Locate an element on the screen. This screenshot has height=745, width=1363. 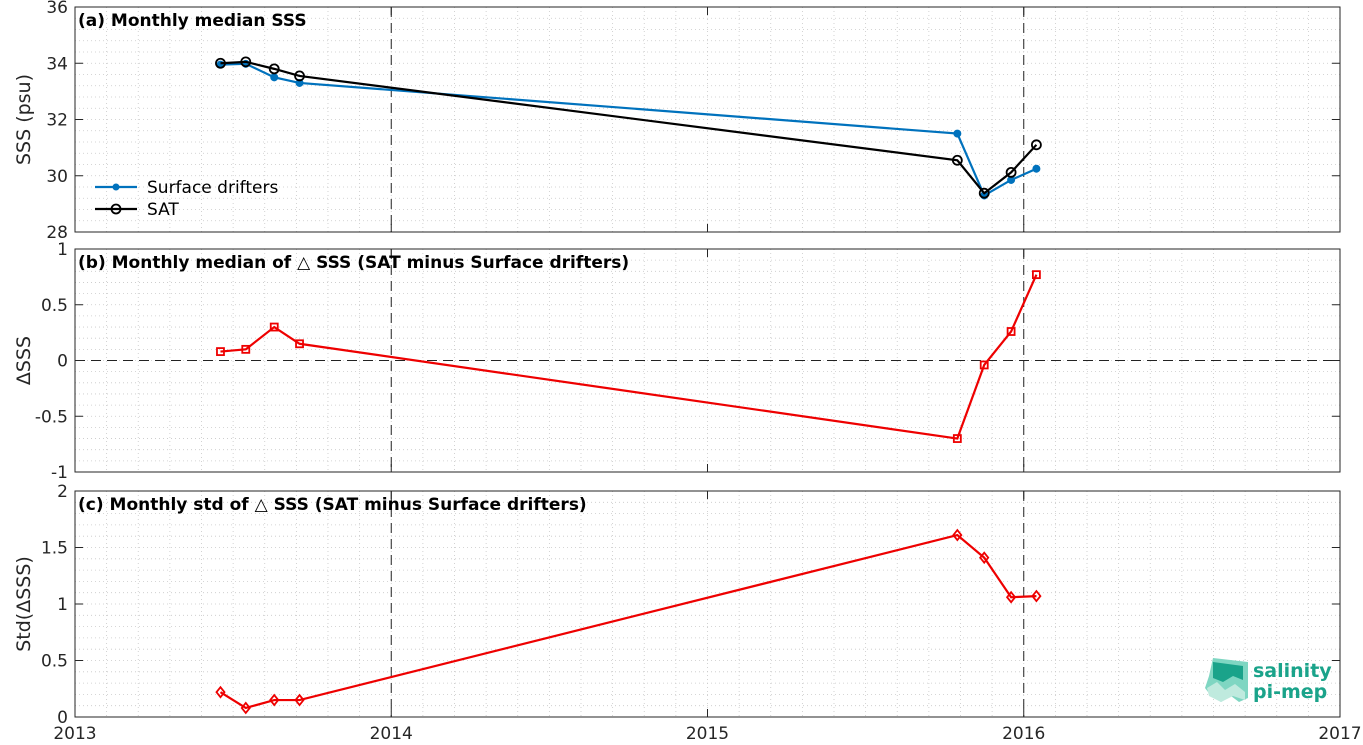
y-axis-label: SSS (psu) is located at coordinates (24, 119).